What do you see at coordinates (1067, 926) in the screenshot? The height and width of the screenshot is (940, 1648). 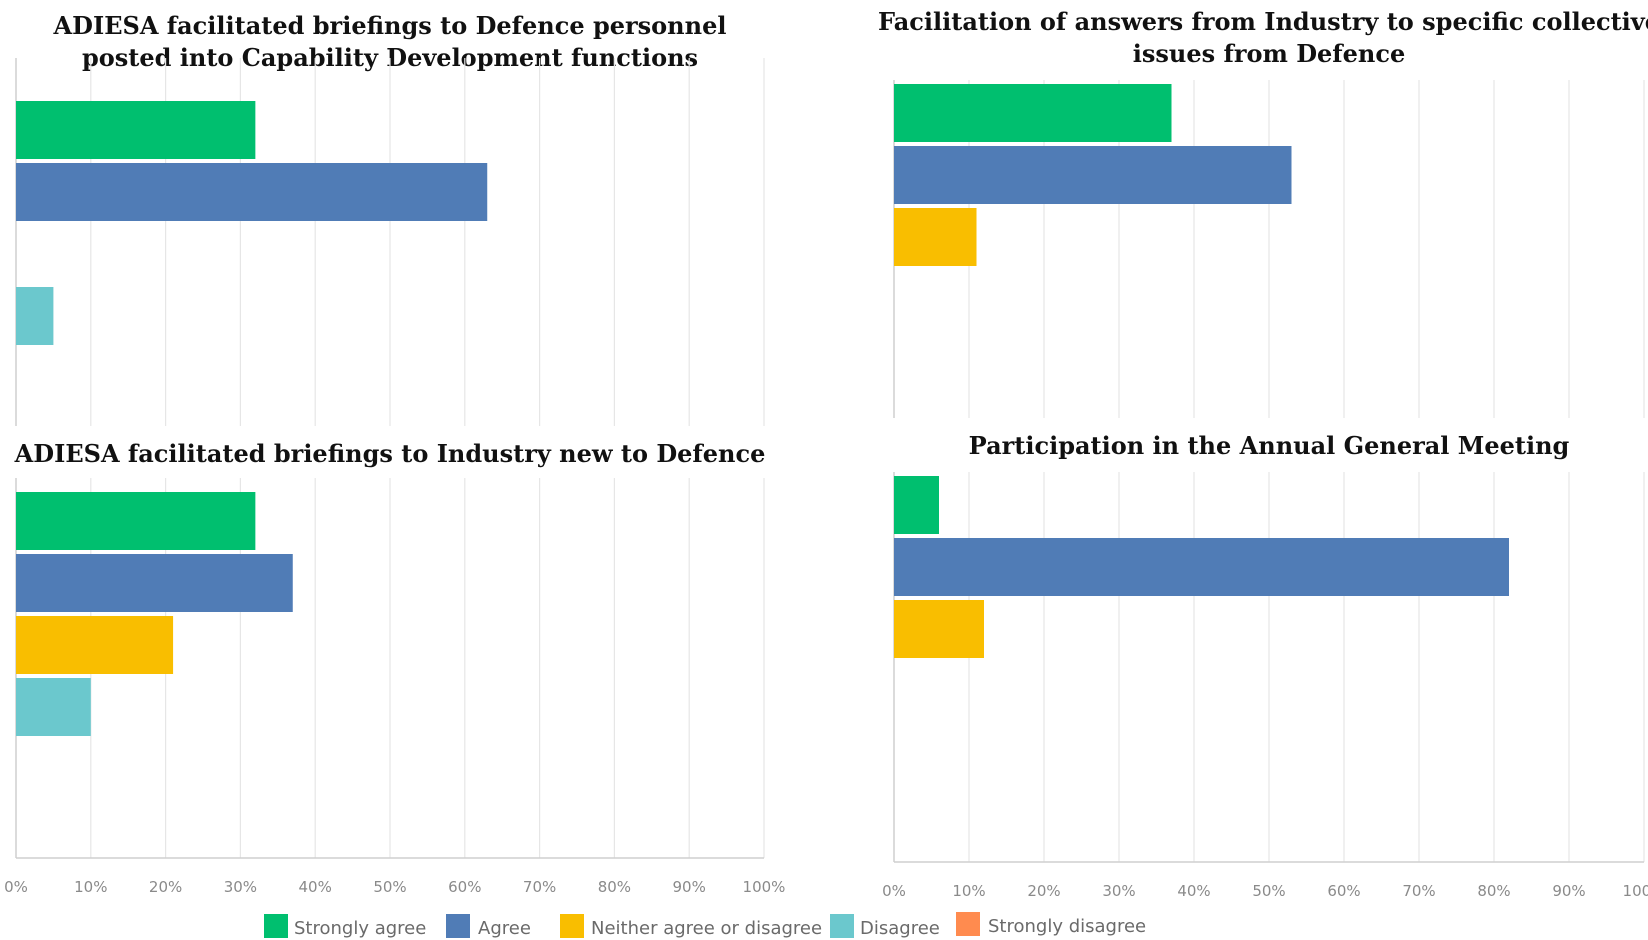 I see `legend-label: Strongly disagree` at bounding box center [1067, 926].